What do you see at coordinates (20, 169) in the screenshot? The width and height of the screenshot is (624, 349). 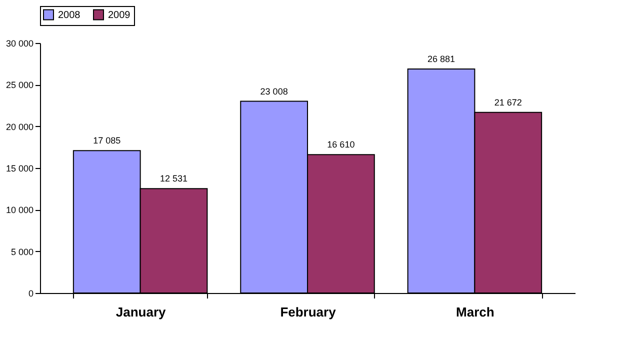 I see `y-tick-label: 15 000` at bounding box center [20, 169].